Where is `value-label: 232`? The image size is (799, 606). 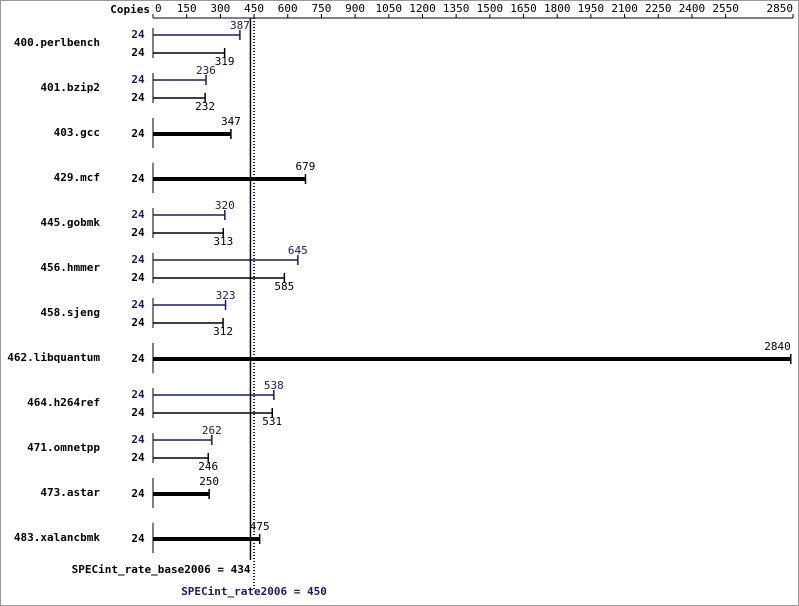
value-label: 232 is located at coordinates (205, 106).